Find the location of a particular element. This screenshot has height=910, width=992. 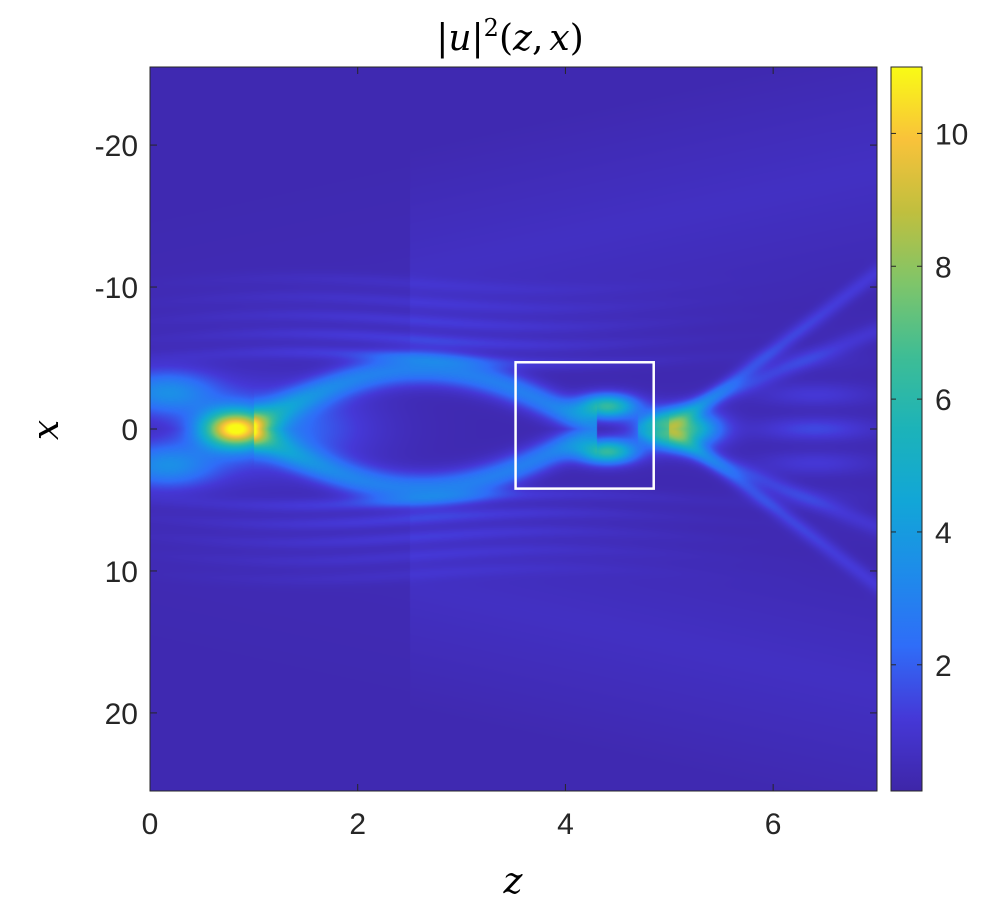

colorbar-tick-label: 10 is located at coordinates (951, 134).